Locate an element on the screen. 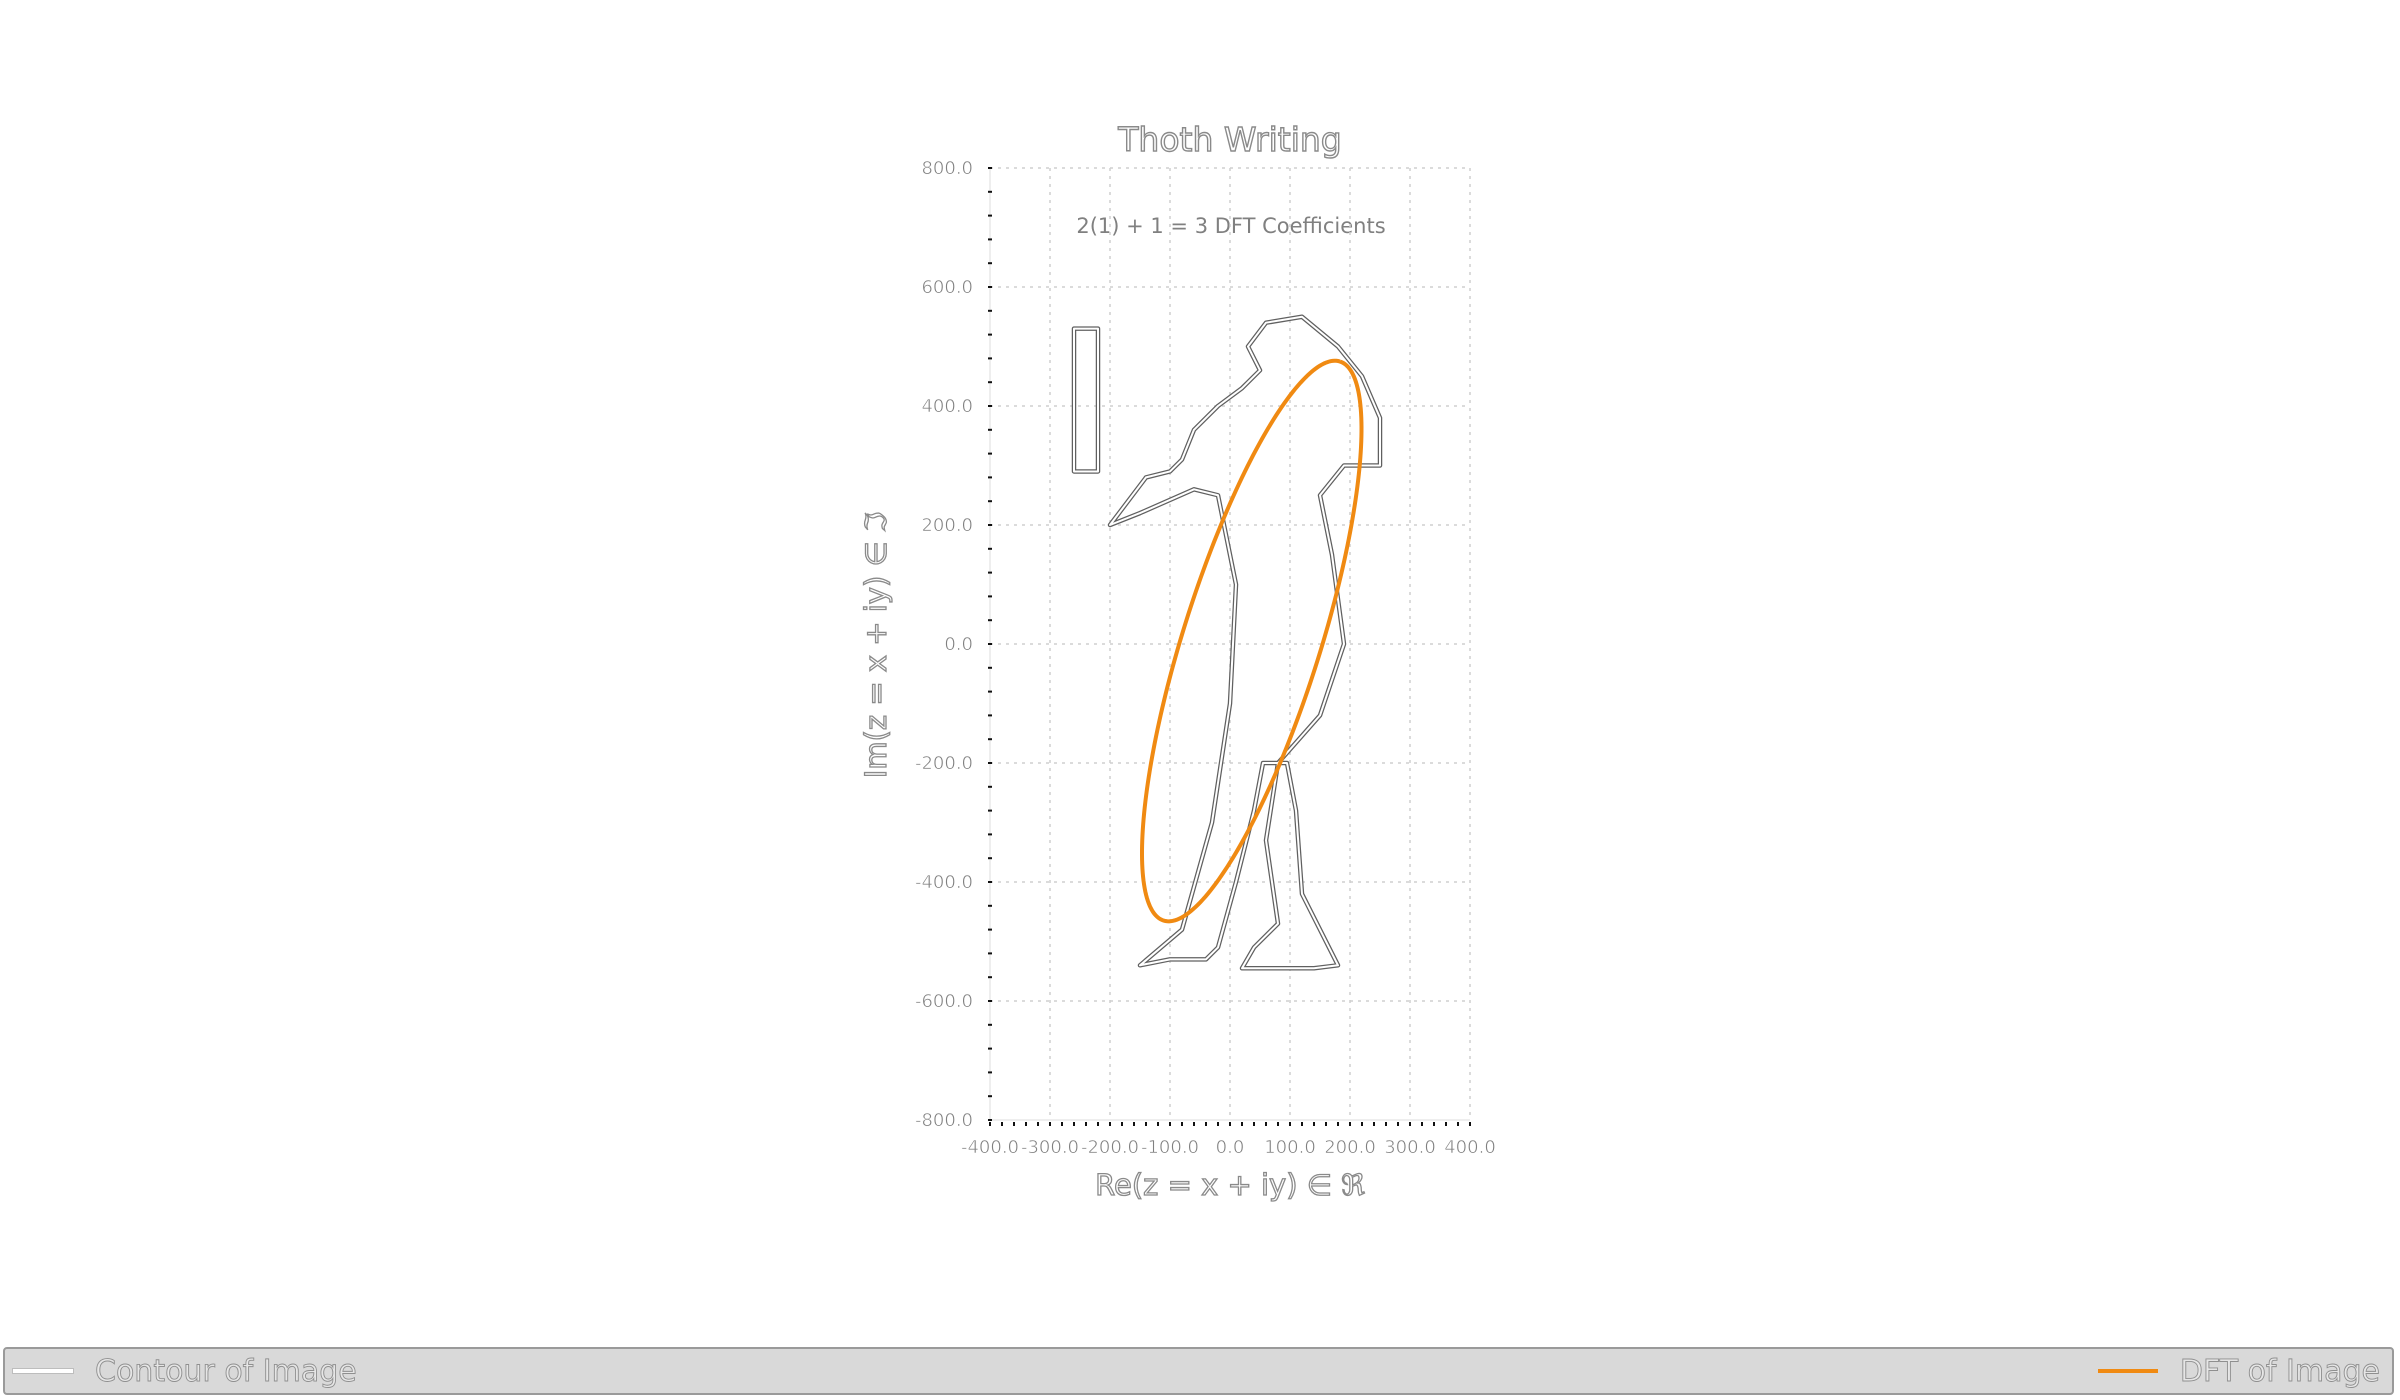 This screenshot has height=1400, width=2400. x-tick-label: -400.0 is located at coordinates (990, 1147).